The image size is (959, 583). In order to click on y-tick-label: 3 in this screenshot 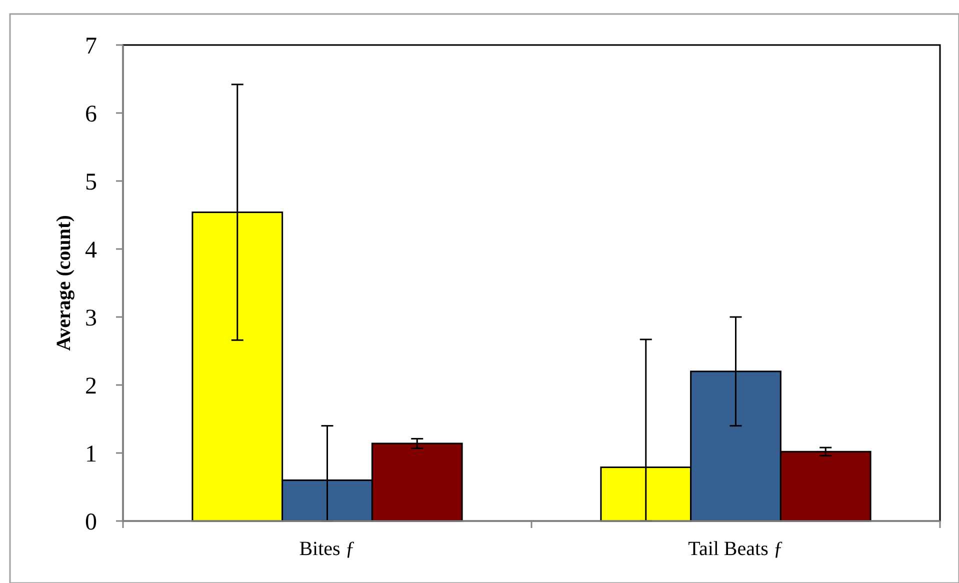, I will do `click(91, 318)`.